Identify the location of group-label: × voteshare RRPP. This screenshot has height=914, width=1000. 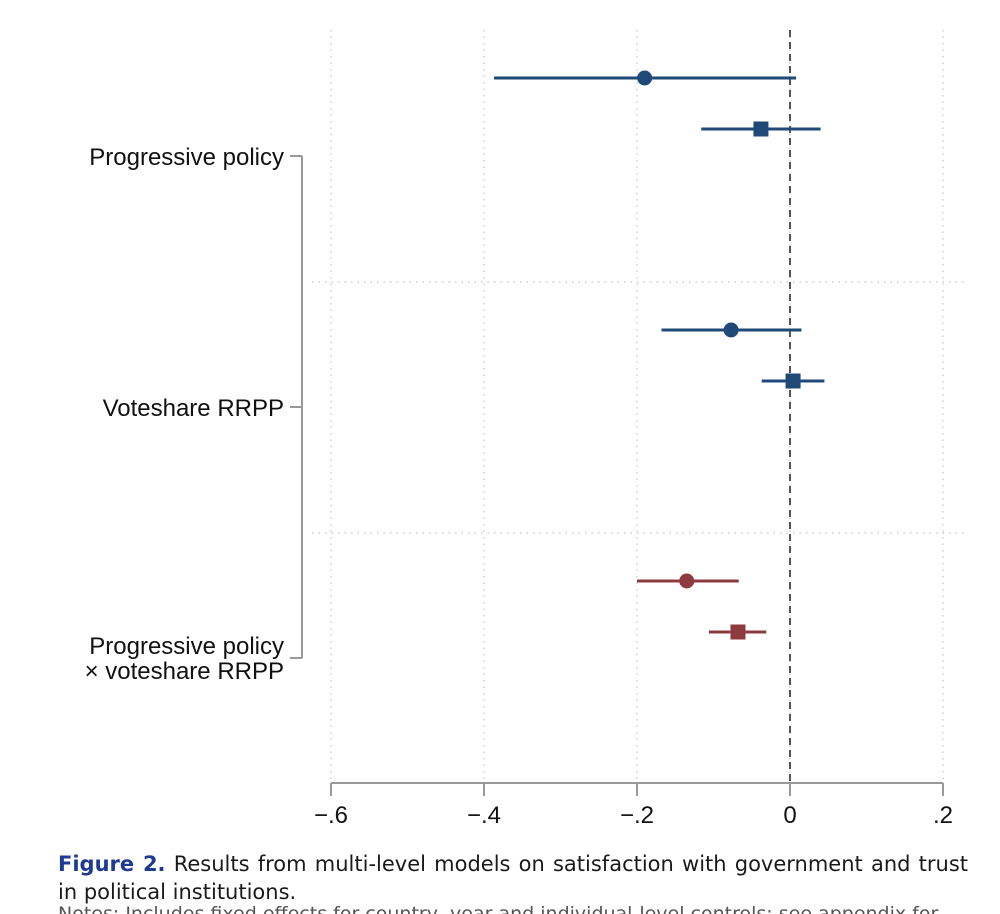
(184, 671).